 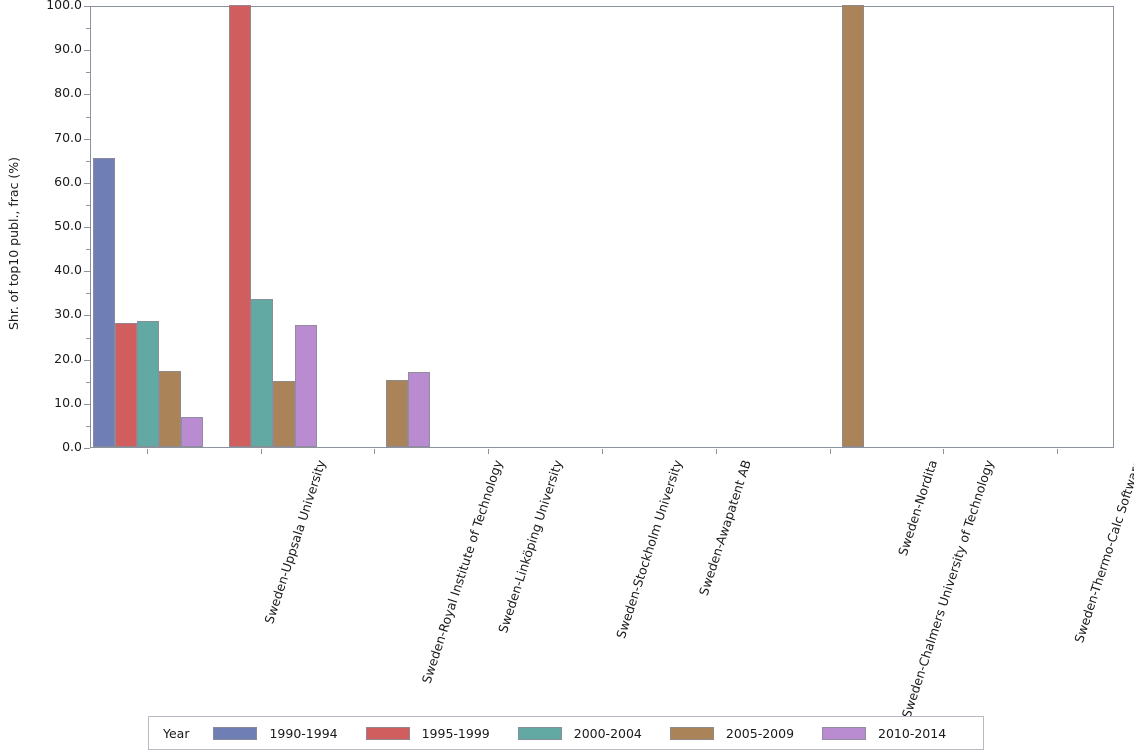 I want to click on x-tick-label: Sweden-Thermo-Calc Software, so click(x=1102, y=551).